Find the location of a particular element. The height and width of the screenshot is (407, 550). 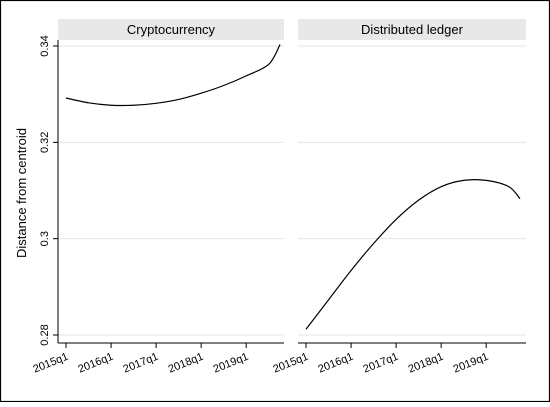

panel-2-title: Distributed ledger is located at coordinates (412, 29).